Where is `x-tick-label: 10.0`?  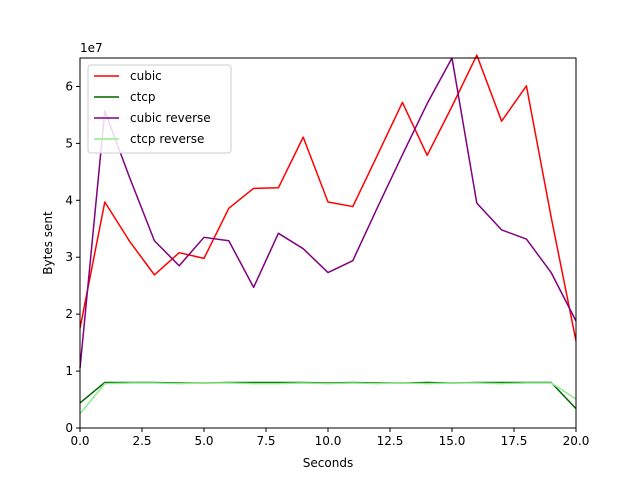
x-tick-label: 10.0 is located at coordinates (328, 441).